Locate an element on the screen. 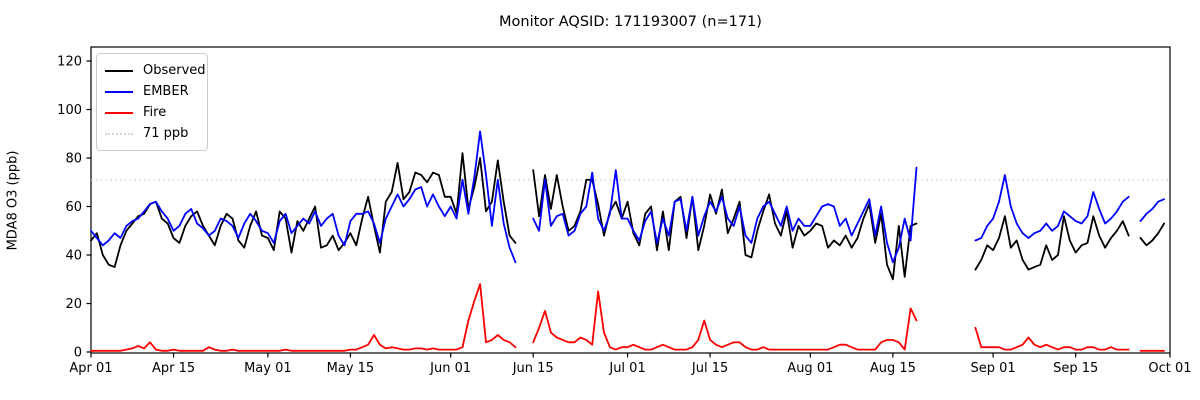 The width and height of the screenshot is (1200, 400). x-tick-label: Sep 01 is located at coordinates (993, 368).